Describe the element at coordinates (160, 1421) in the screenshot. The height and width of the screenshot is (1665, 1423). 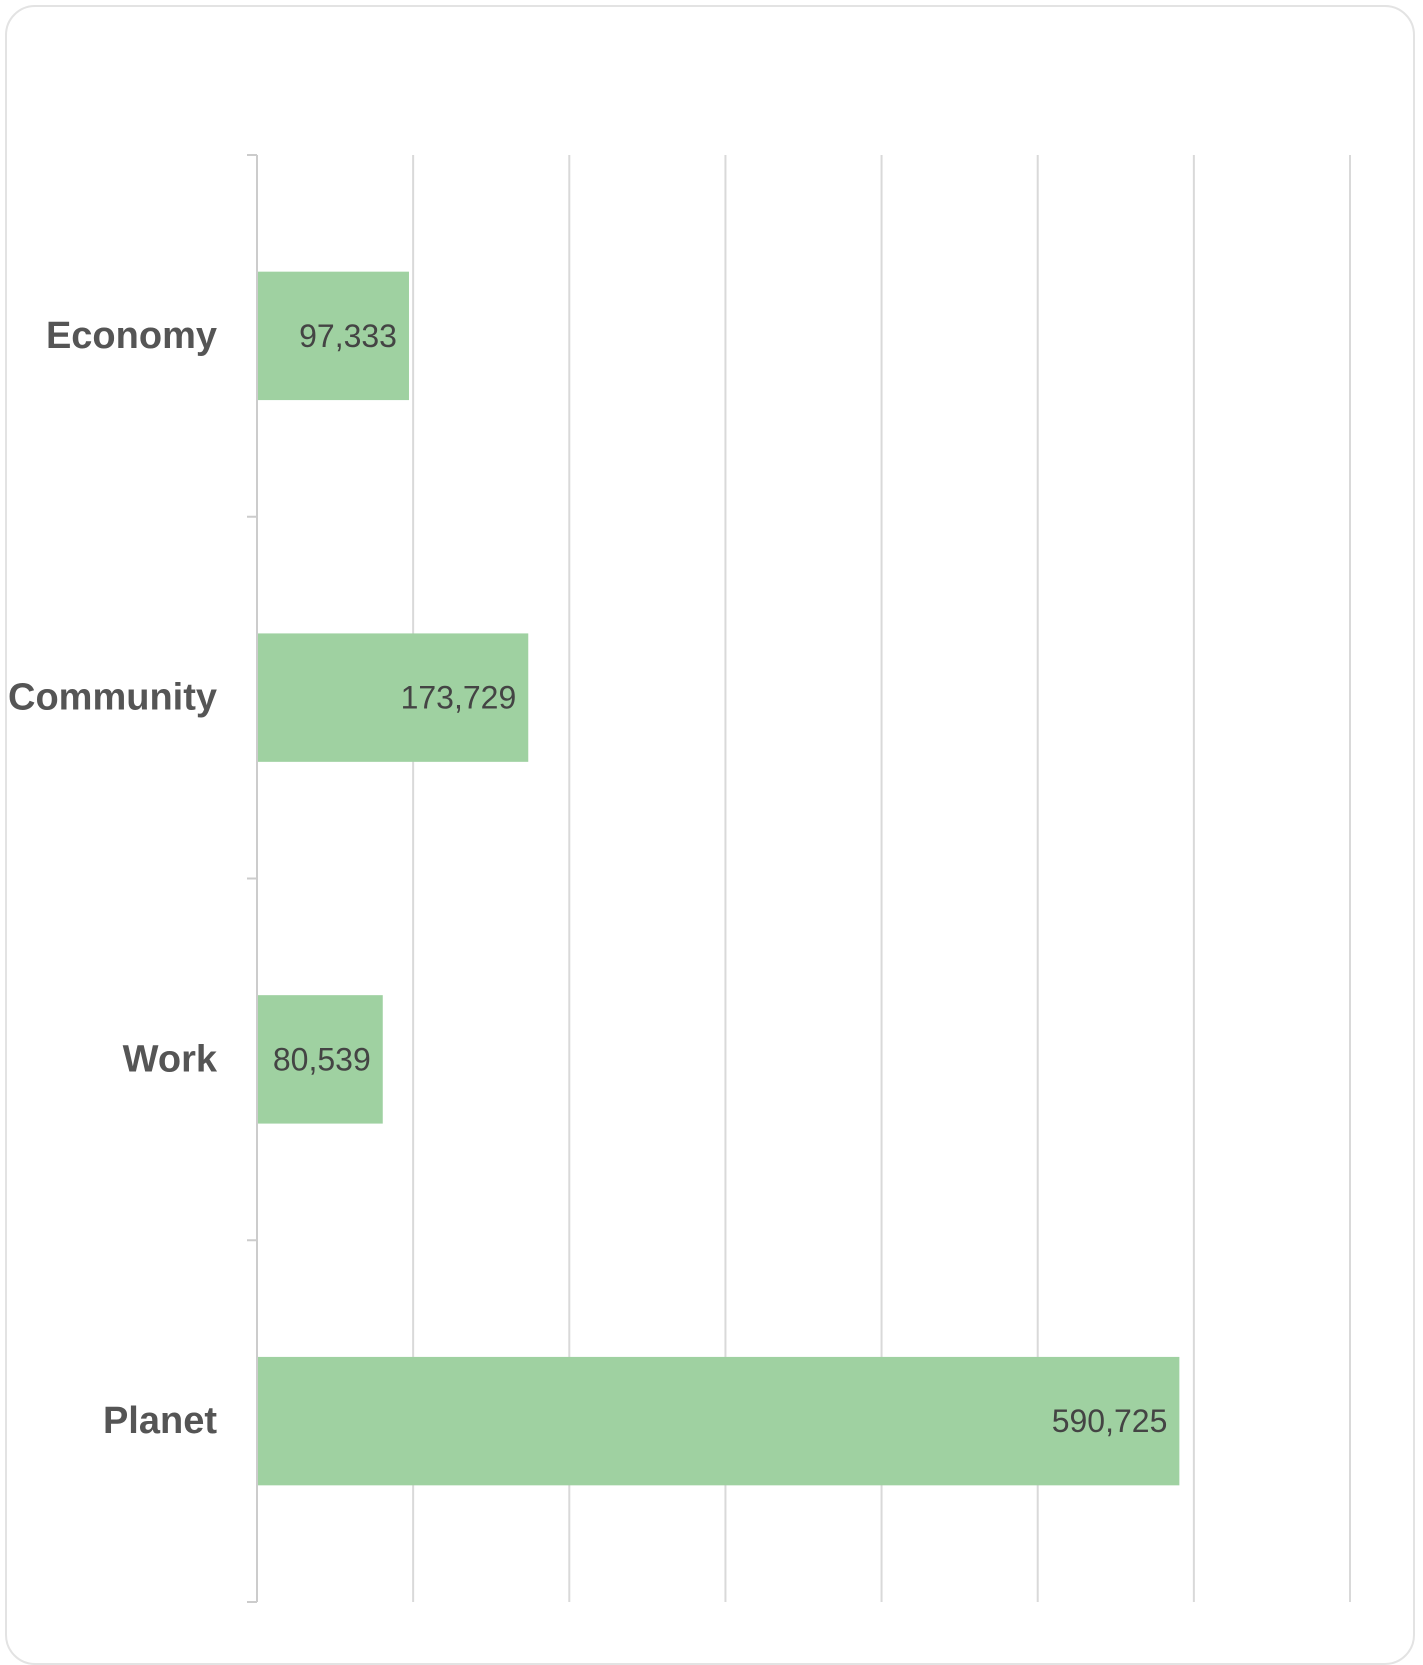
I see `category-label-planet: Planet` at that location.